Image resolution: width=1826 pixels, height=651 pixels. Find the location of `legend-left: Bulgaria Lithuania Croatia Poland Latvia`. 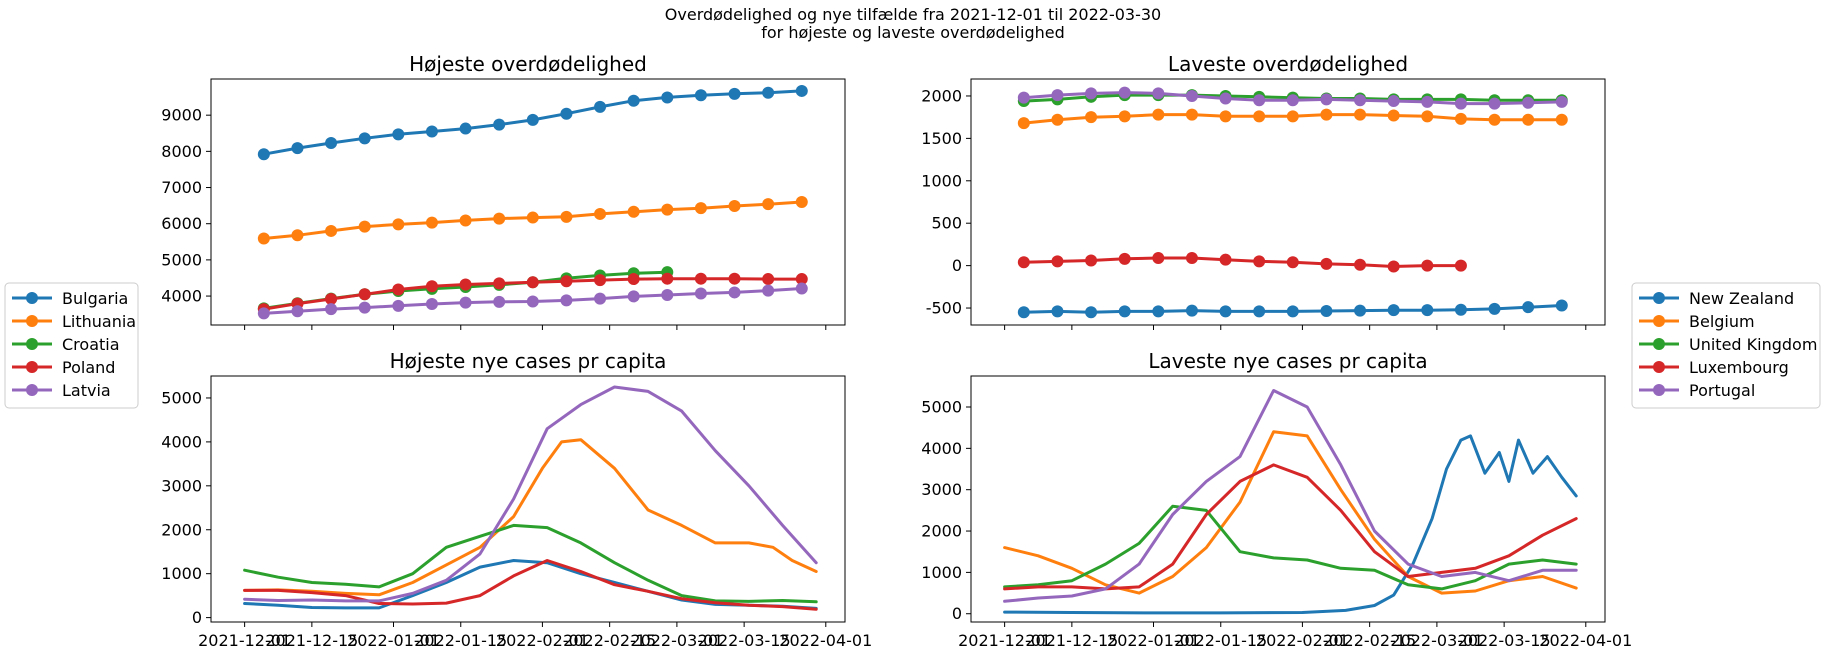

legend-left: Bulgaria Lithuania Croatia Poland Latvia is located at coordinates (71, 345).